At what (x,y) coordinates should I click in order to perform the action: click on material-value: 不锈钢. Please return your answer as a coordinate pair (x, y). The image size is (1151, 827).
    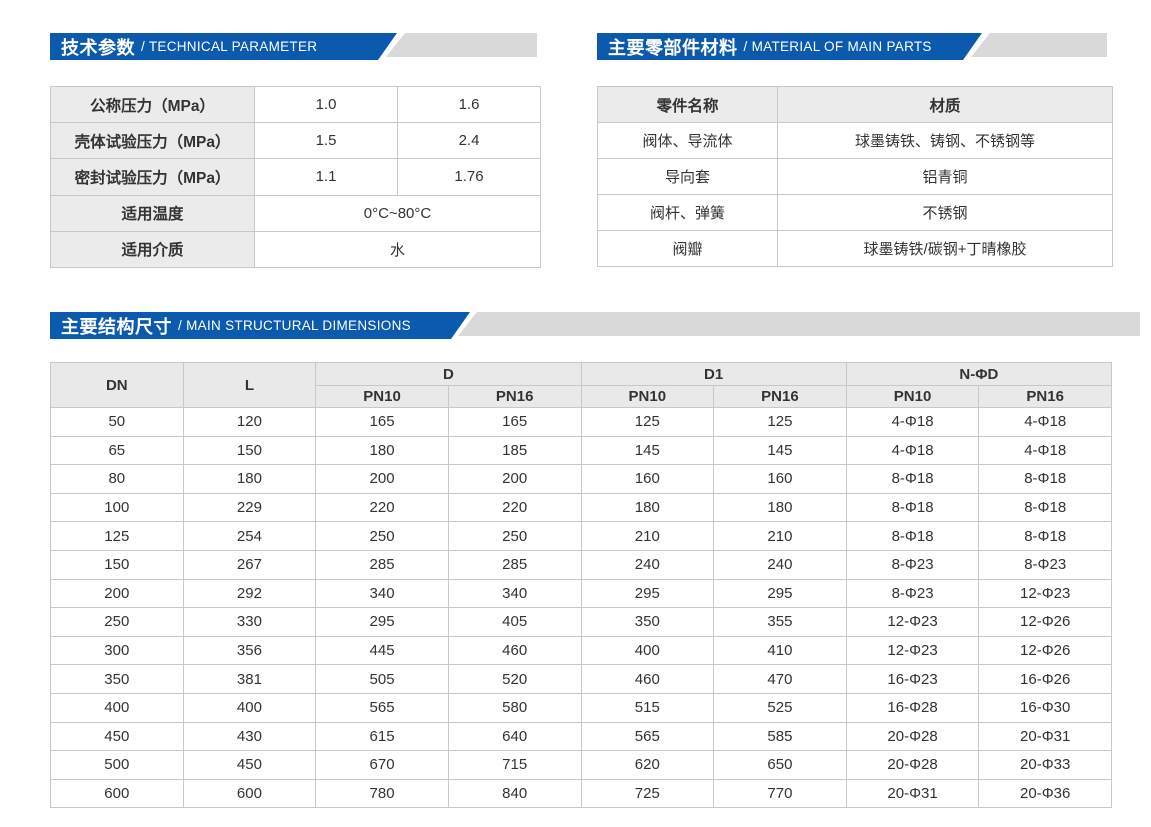
    Looking at the image, I should click on (945, 212).